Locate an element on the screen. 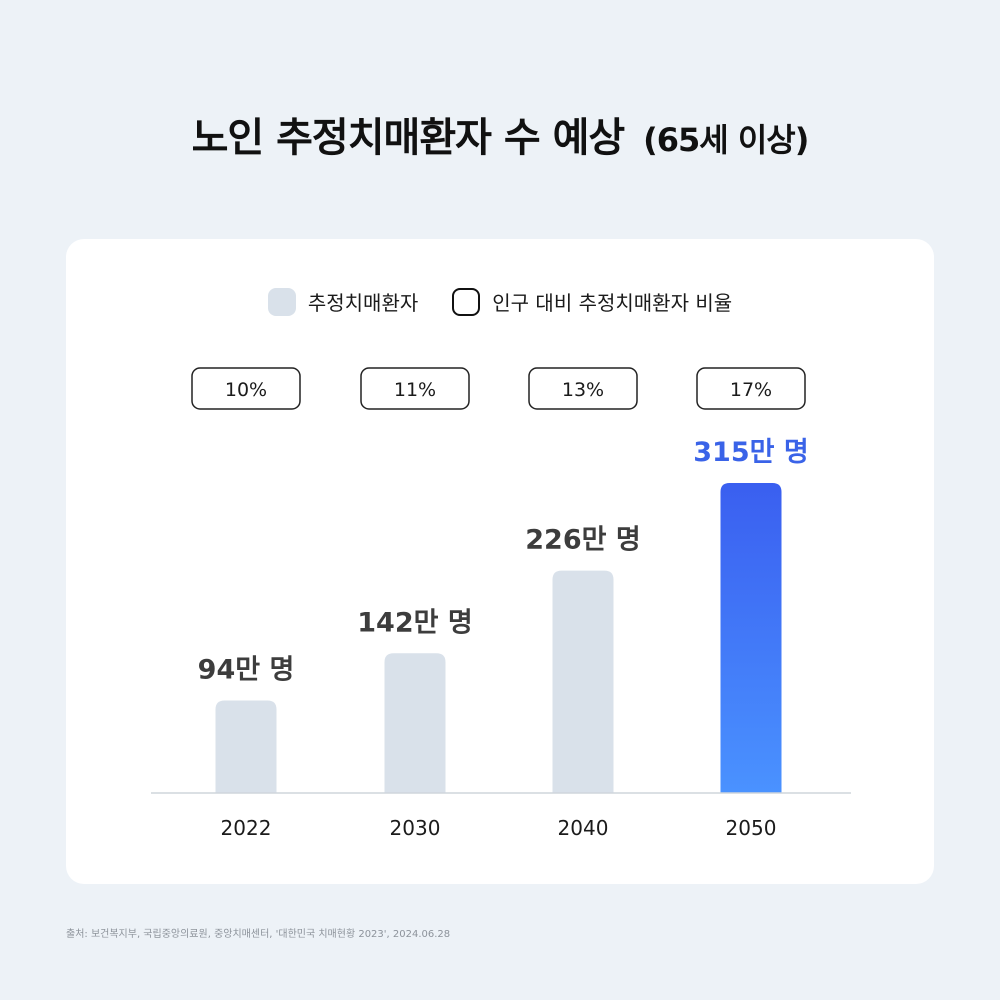 The width and height of the screenshot is (1000, 1000). legend-label-count: 추정치매환자 is located at coordinates (363, 303).